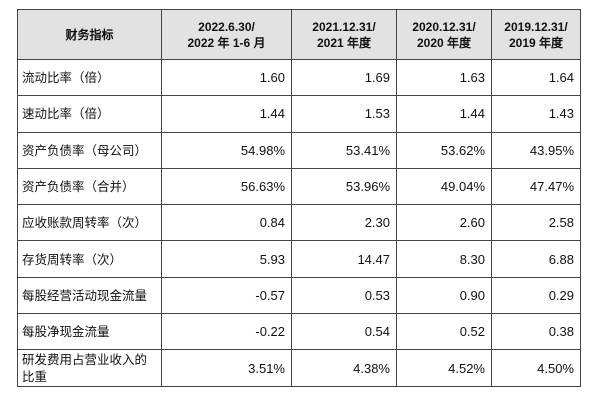 The height and width of the screenshot is (409, 599). Describe the element at coordinates (226, 259) in the screenshot. I see `cell-value: 5.93` at that location.